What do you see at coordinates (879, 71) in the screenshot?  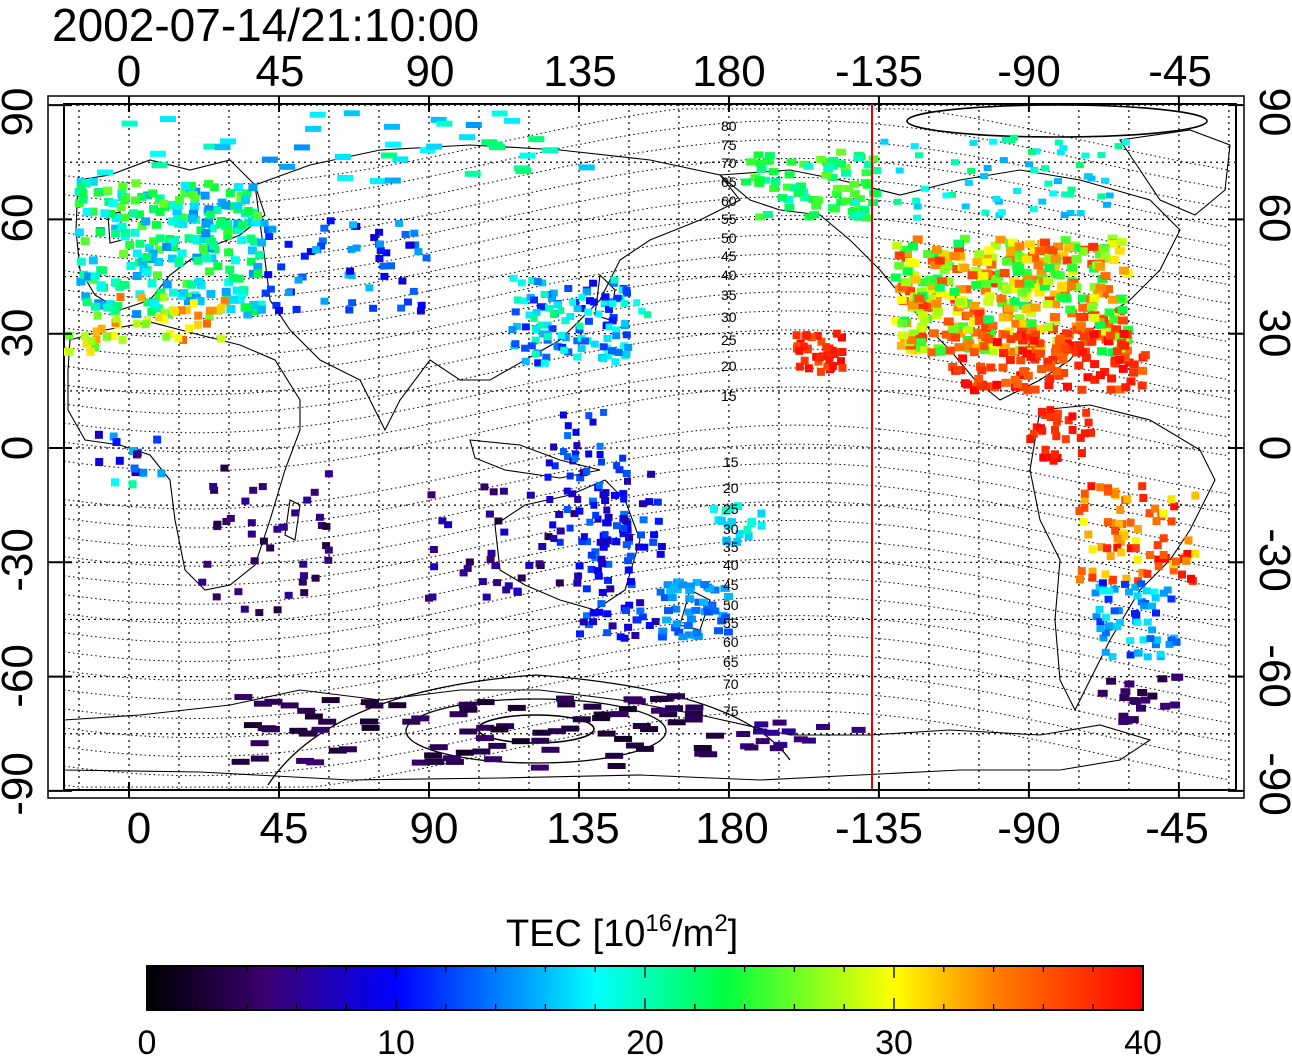 I see `top-lon-label: -135` at bounding box center [879, 71].